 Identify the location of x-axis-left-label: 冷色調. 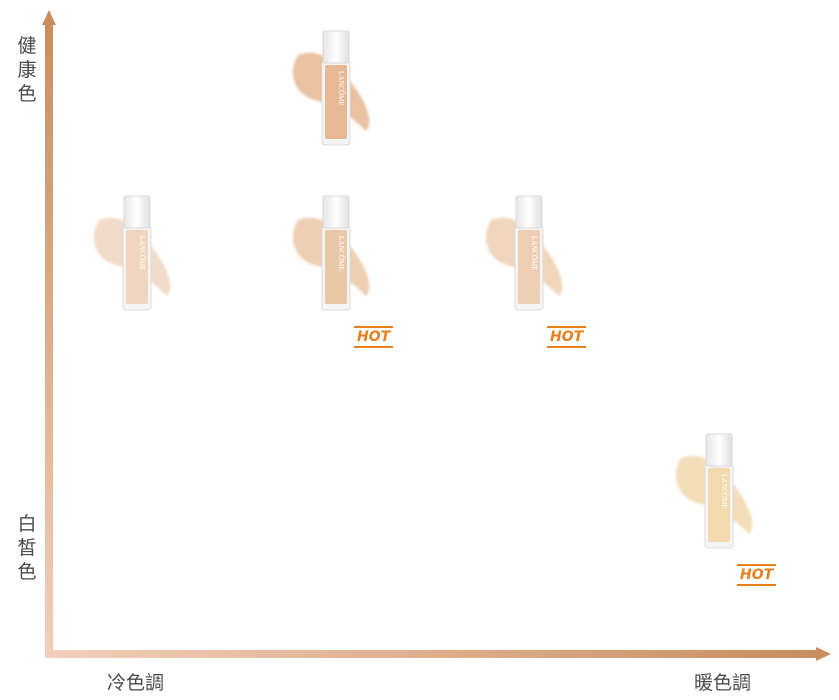
(136, 683).